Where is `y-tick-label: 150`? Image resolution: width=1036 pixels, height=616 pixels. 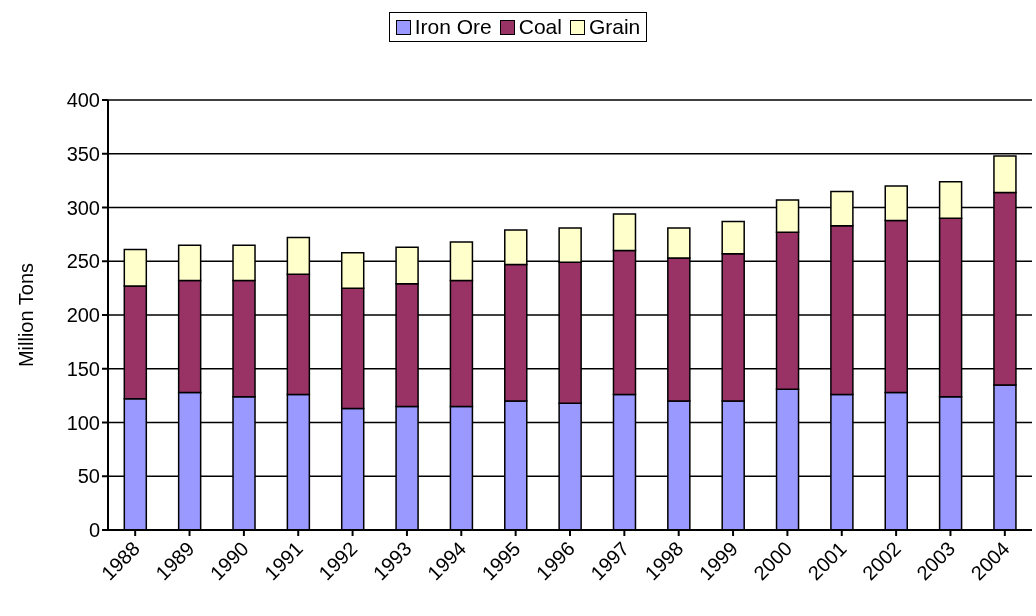 y-tick-label: 150 is located at coordinates (83, 368).